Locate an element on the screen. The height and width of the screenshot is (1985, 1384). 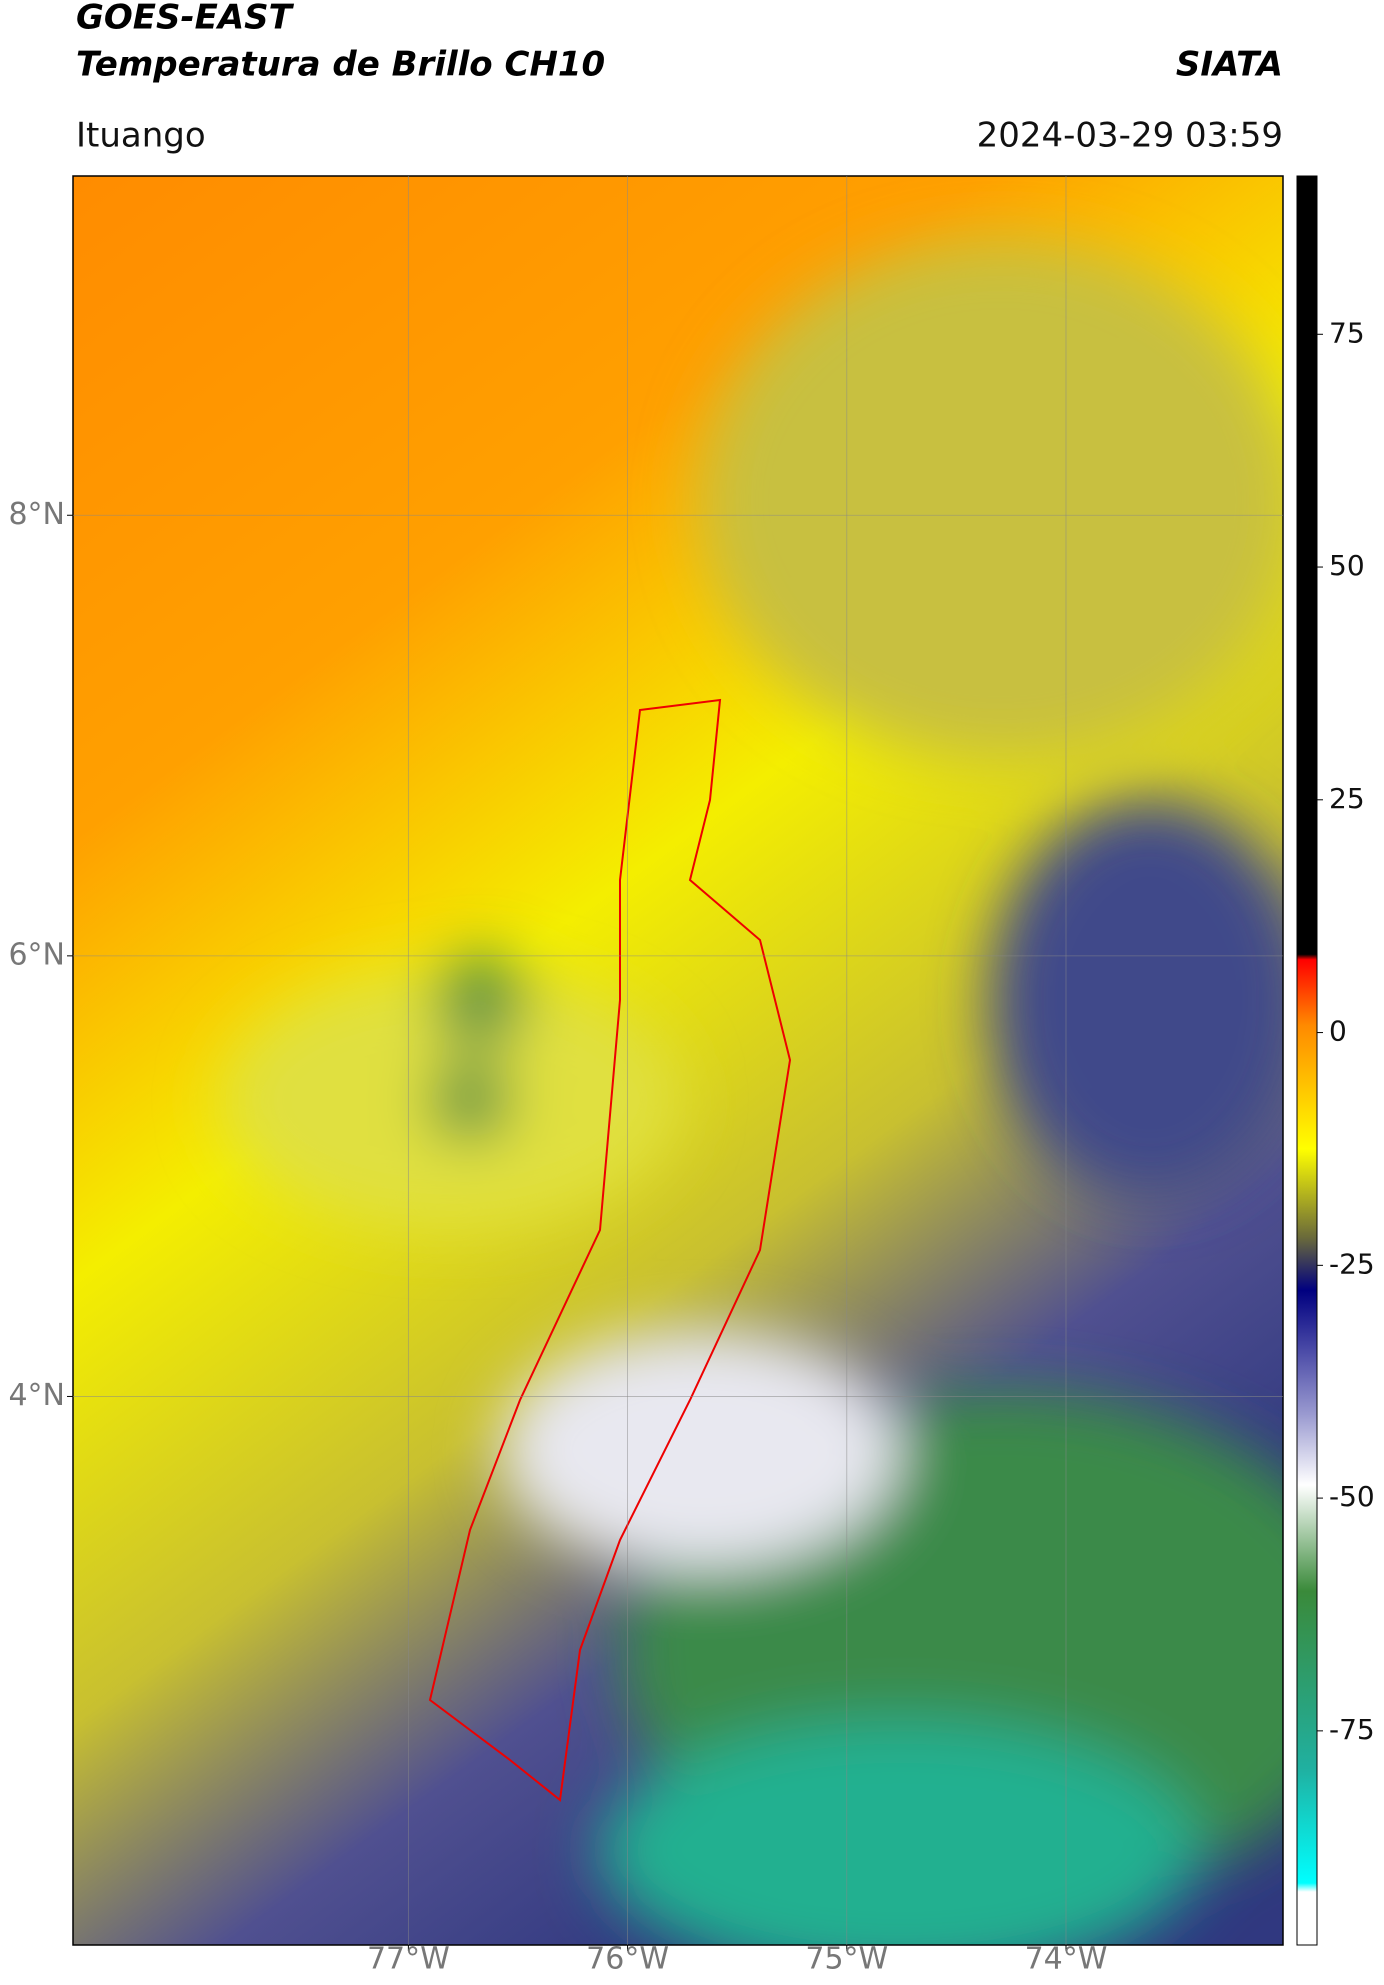
source: SIATA is located at coordinates (1229, 65).